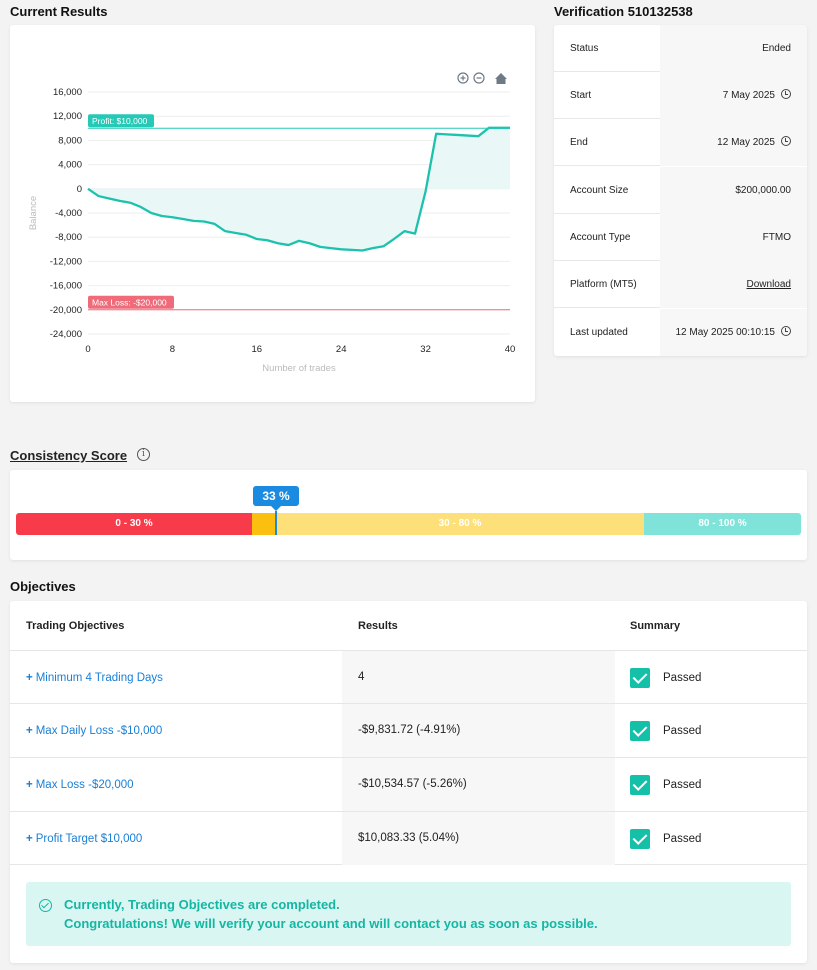 The image size is (817, 970). Describe the element at coordinates (733, 284) in the screenshot. I see `ver-value-platform: Download` at that location.